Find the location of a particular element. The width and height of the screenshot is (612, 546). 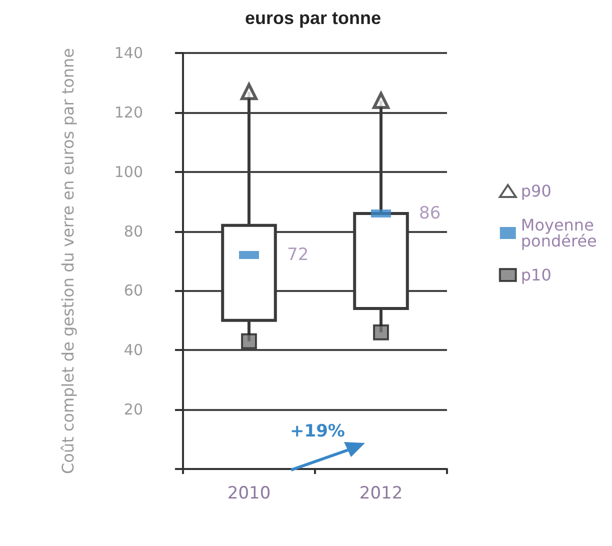

y-tick-label: 80 is located at coordinates (133, 231).